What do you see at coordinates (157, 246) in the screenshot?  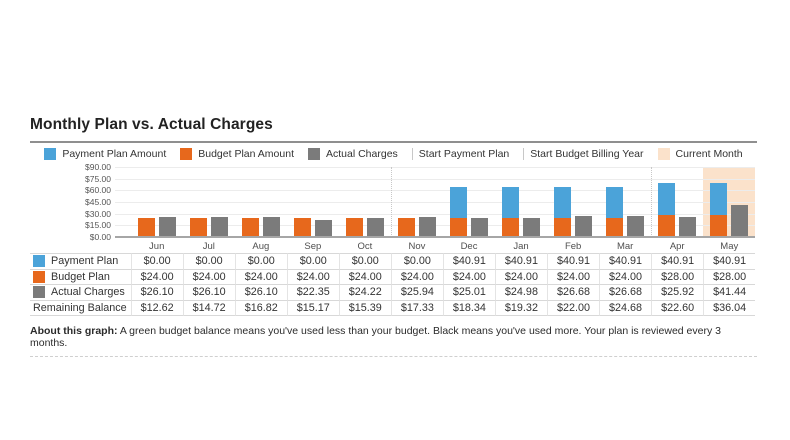 I see `x-axis-month-label: Jun` at bounding box center [157, 246].